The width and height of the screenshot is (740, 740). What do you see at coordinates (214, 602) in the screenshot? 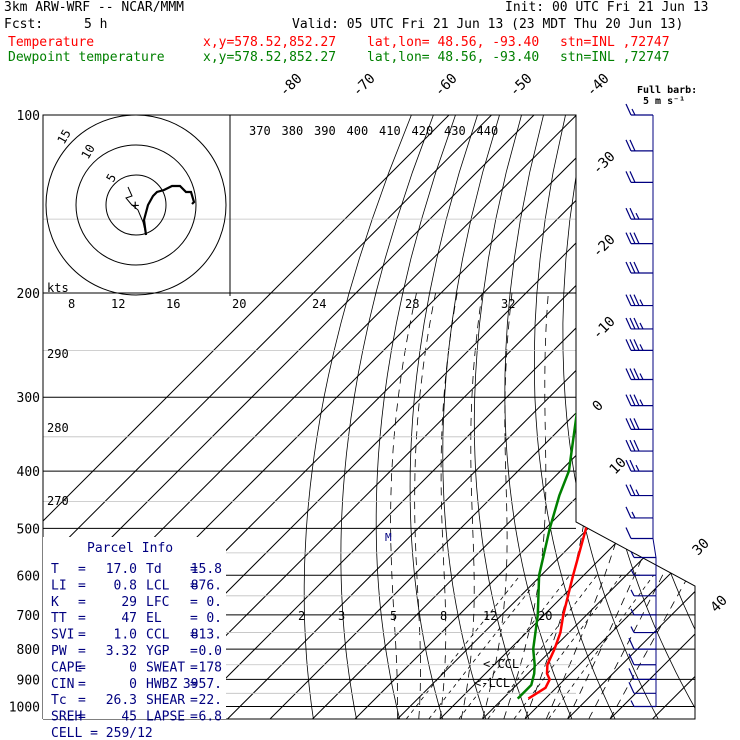
I see `parcel-value: 0.` at bounding box center [214, 602].